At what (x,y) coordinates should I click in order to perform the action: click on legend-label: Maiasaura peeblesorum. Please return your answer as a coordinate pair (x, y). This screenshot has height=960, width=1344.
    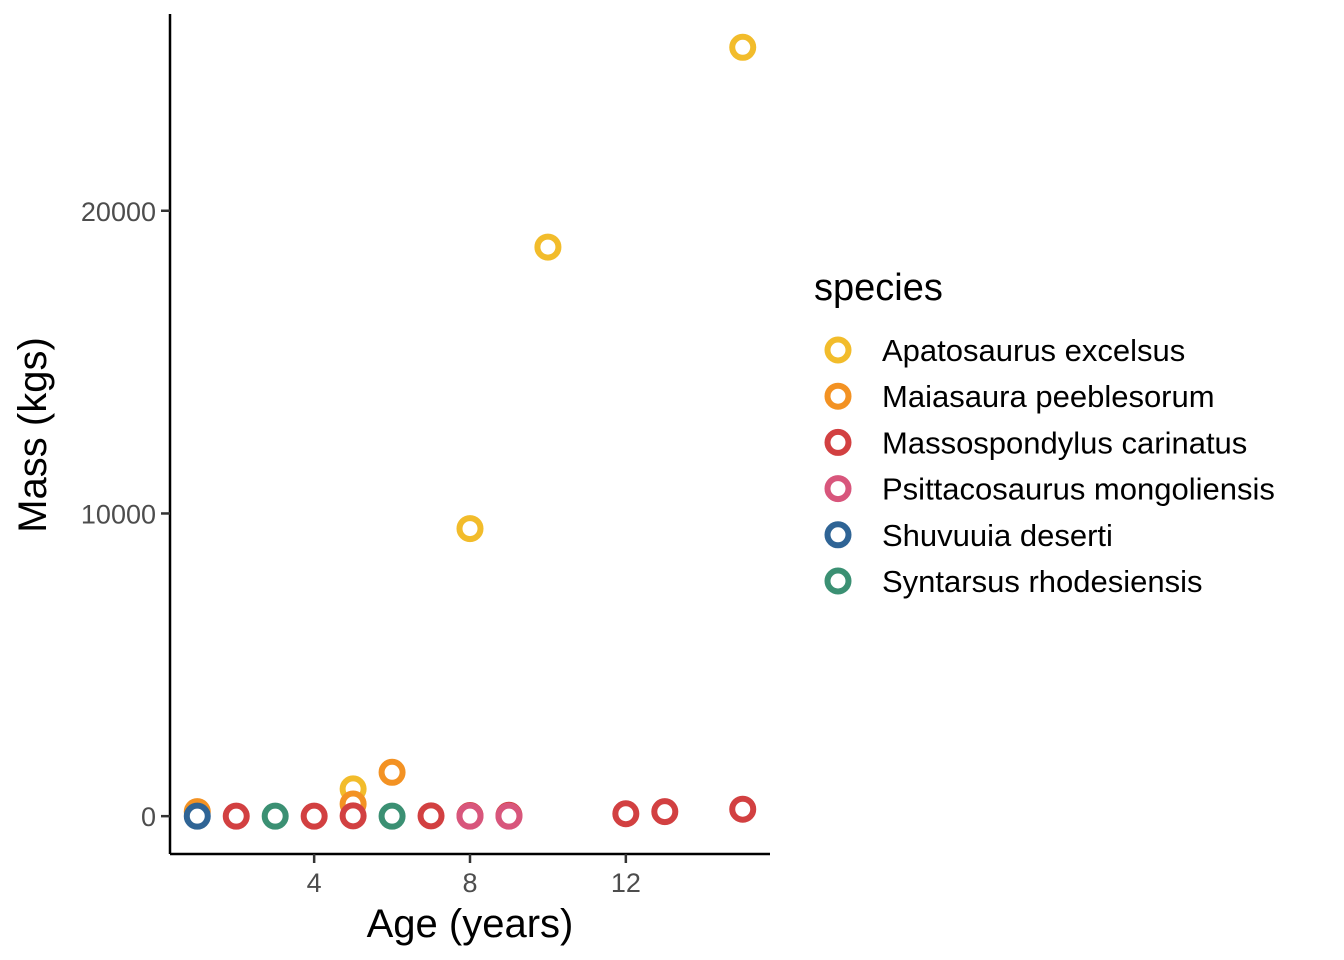
    Looking at the image, I should click on (1048, 396).